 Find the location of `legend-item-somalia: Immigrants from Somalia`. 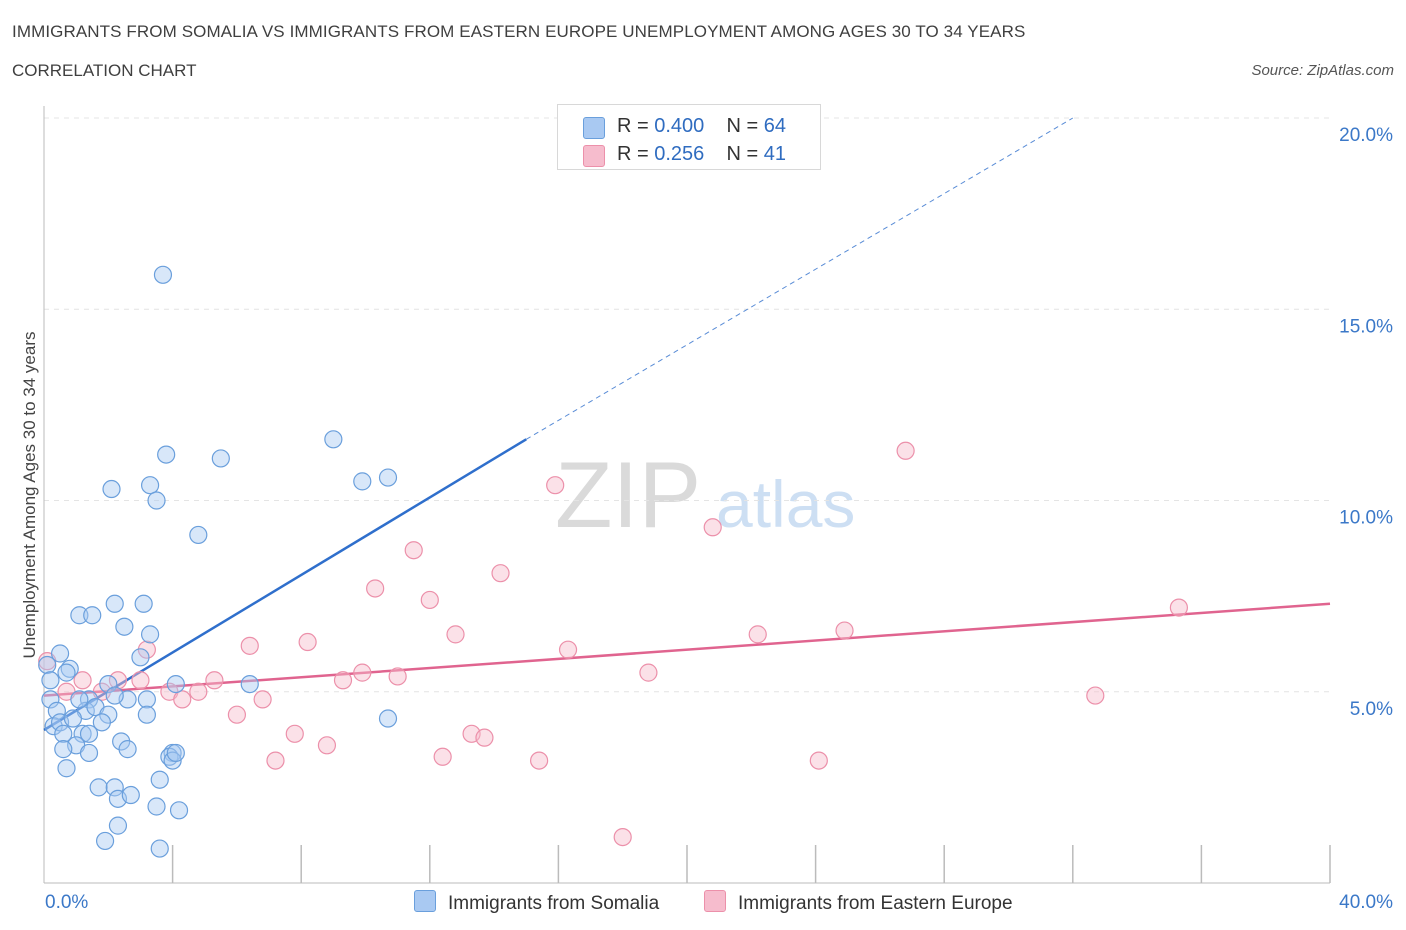

legend-item-somalia: Immigrants from Somalia is located at coordinates (536, 902).